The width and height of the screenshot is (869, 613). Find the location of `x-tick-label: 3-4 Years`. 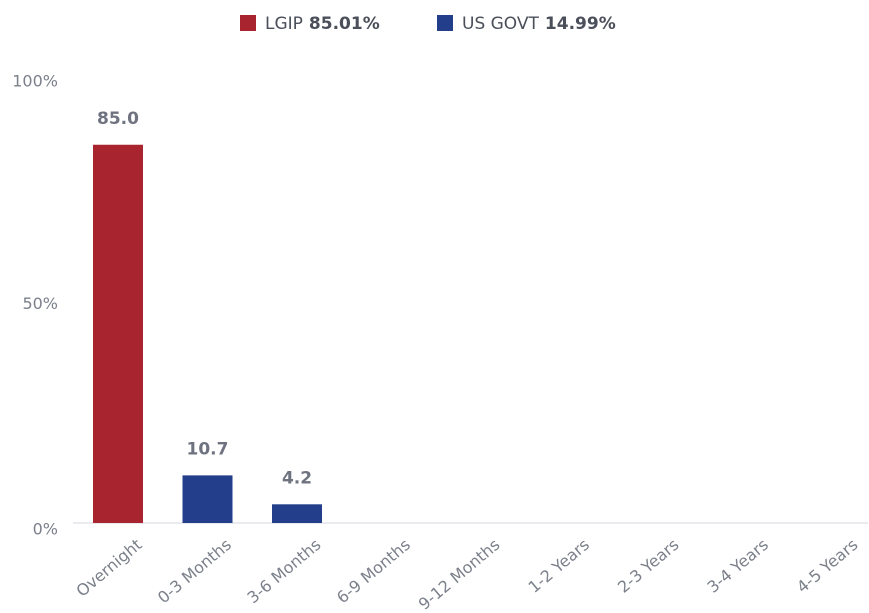

x-tick-label: 3-4 Years is located at coordinates (737, 566).